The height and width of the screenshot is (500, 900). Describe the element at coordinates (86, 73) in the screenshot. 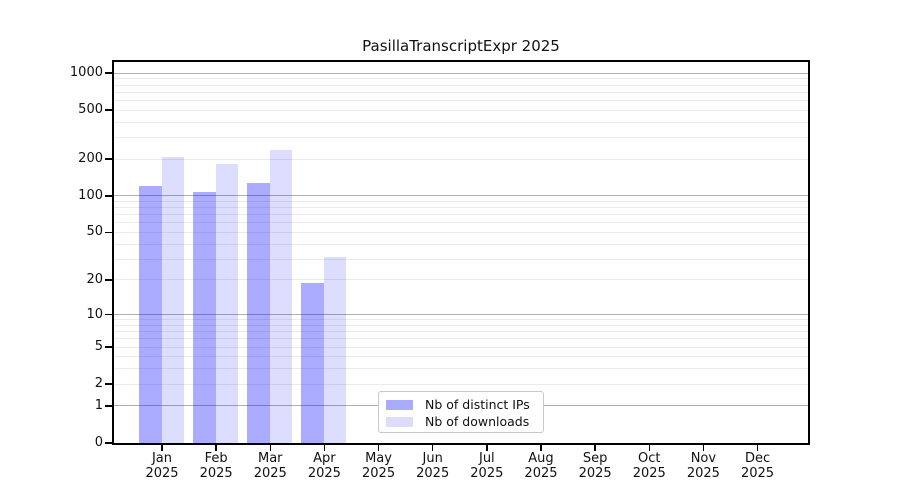

I see `y-tick-label-1000: 1000` at that location.